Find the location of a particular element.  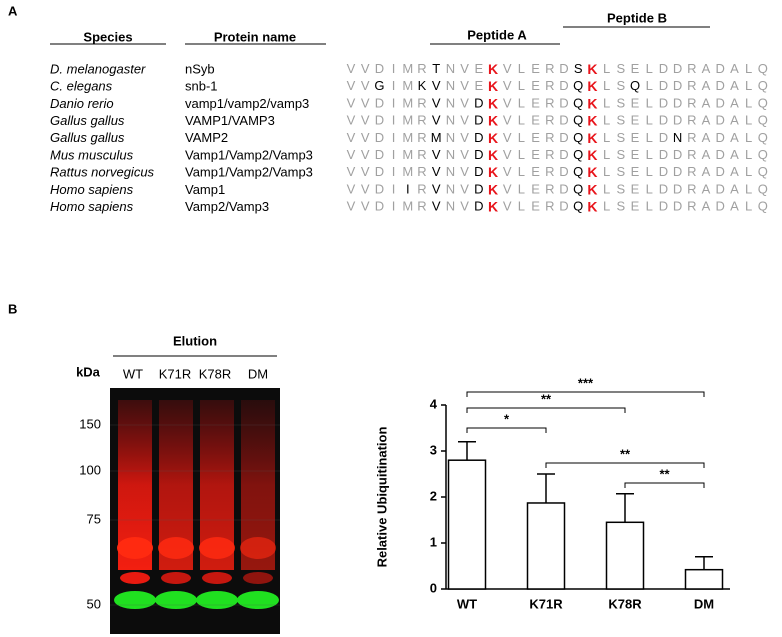

species: Rattus norvegicus is located at coordinates (102, 172).